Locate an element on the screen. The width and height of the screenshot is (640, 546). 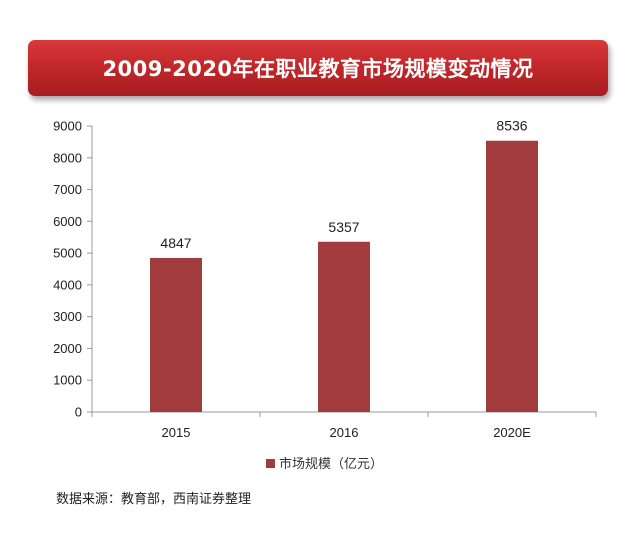
y-tick-label: 3000 is located at coordinates (67, 316).